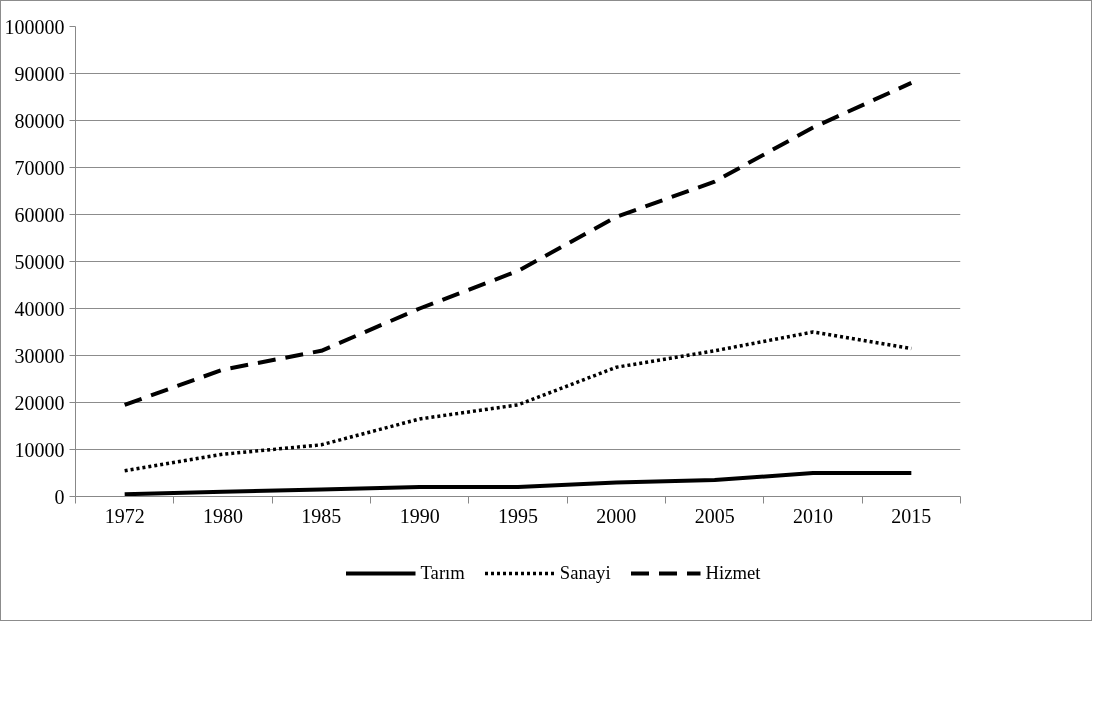  What do you see at coordinates (39, 402) in the screenshot?
I see `y-tick-label: 20000` at bounding box center [39, 402].